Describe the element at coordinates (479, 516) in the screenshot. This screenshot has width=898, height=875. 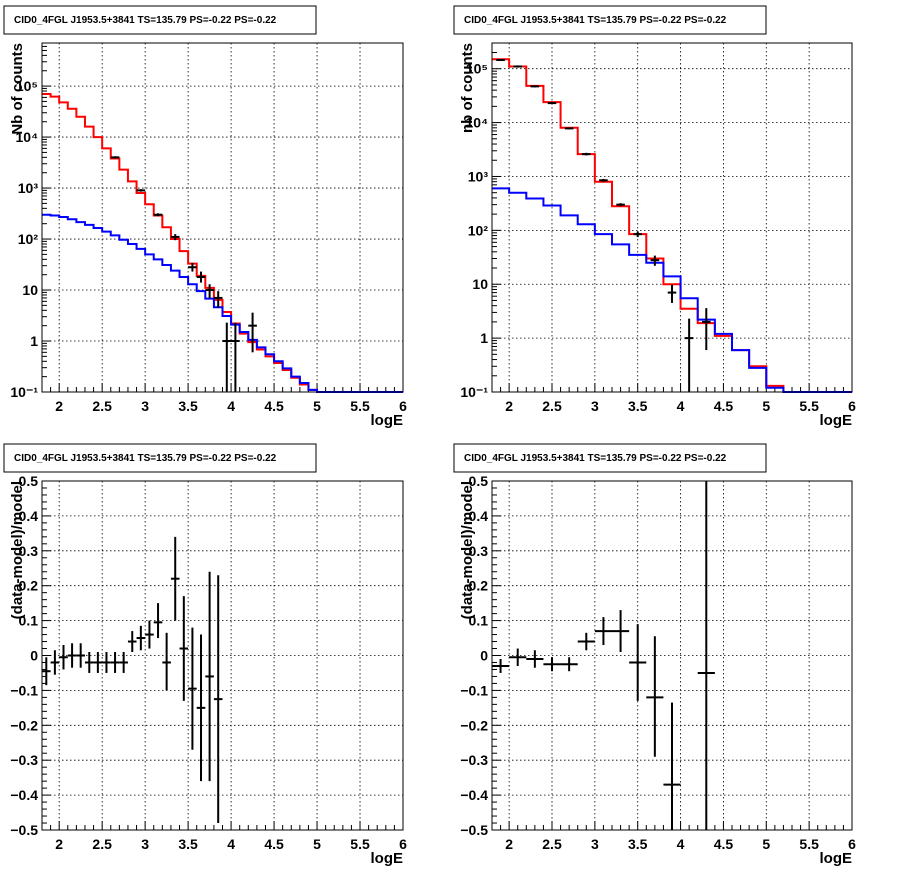
I see `y-tick-label: 0.4` at that location.